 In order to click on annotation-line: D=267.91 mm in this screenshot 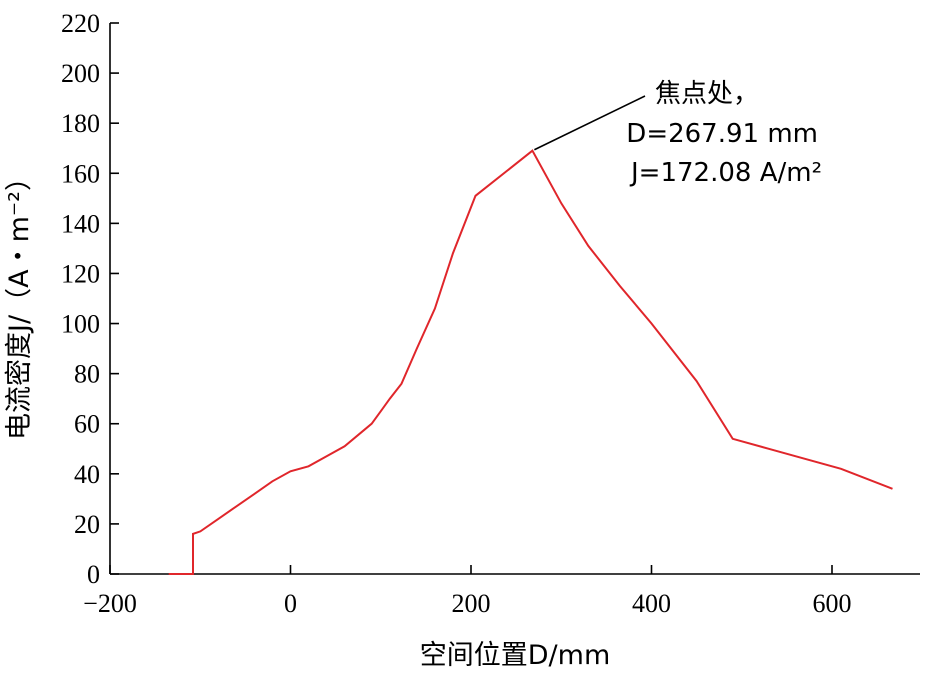, I will do `click(722, 134)`.